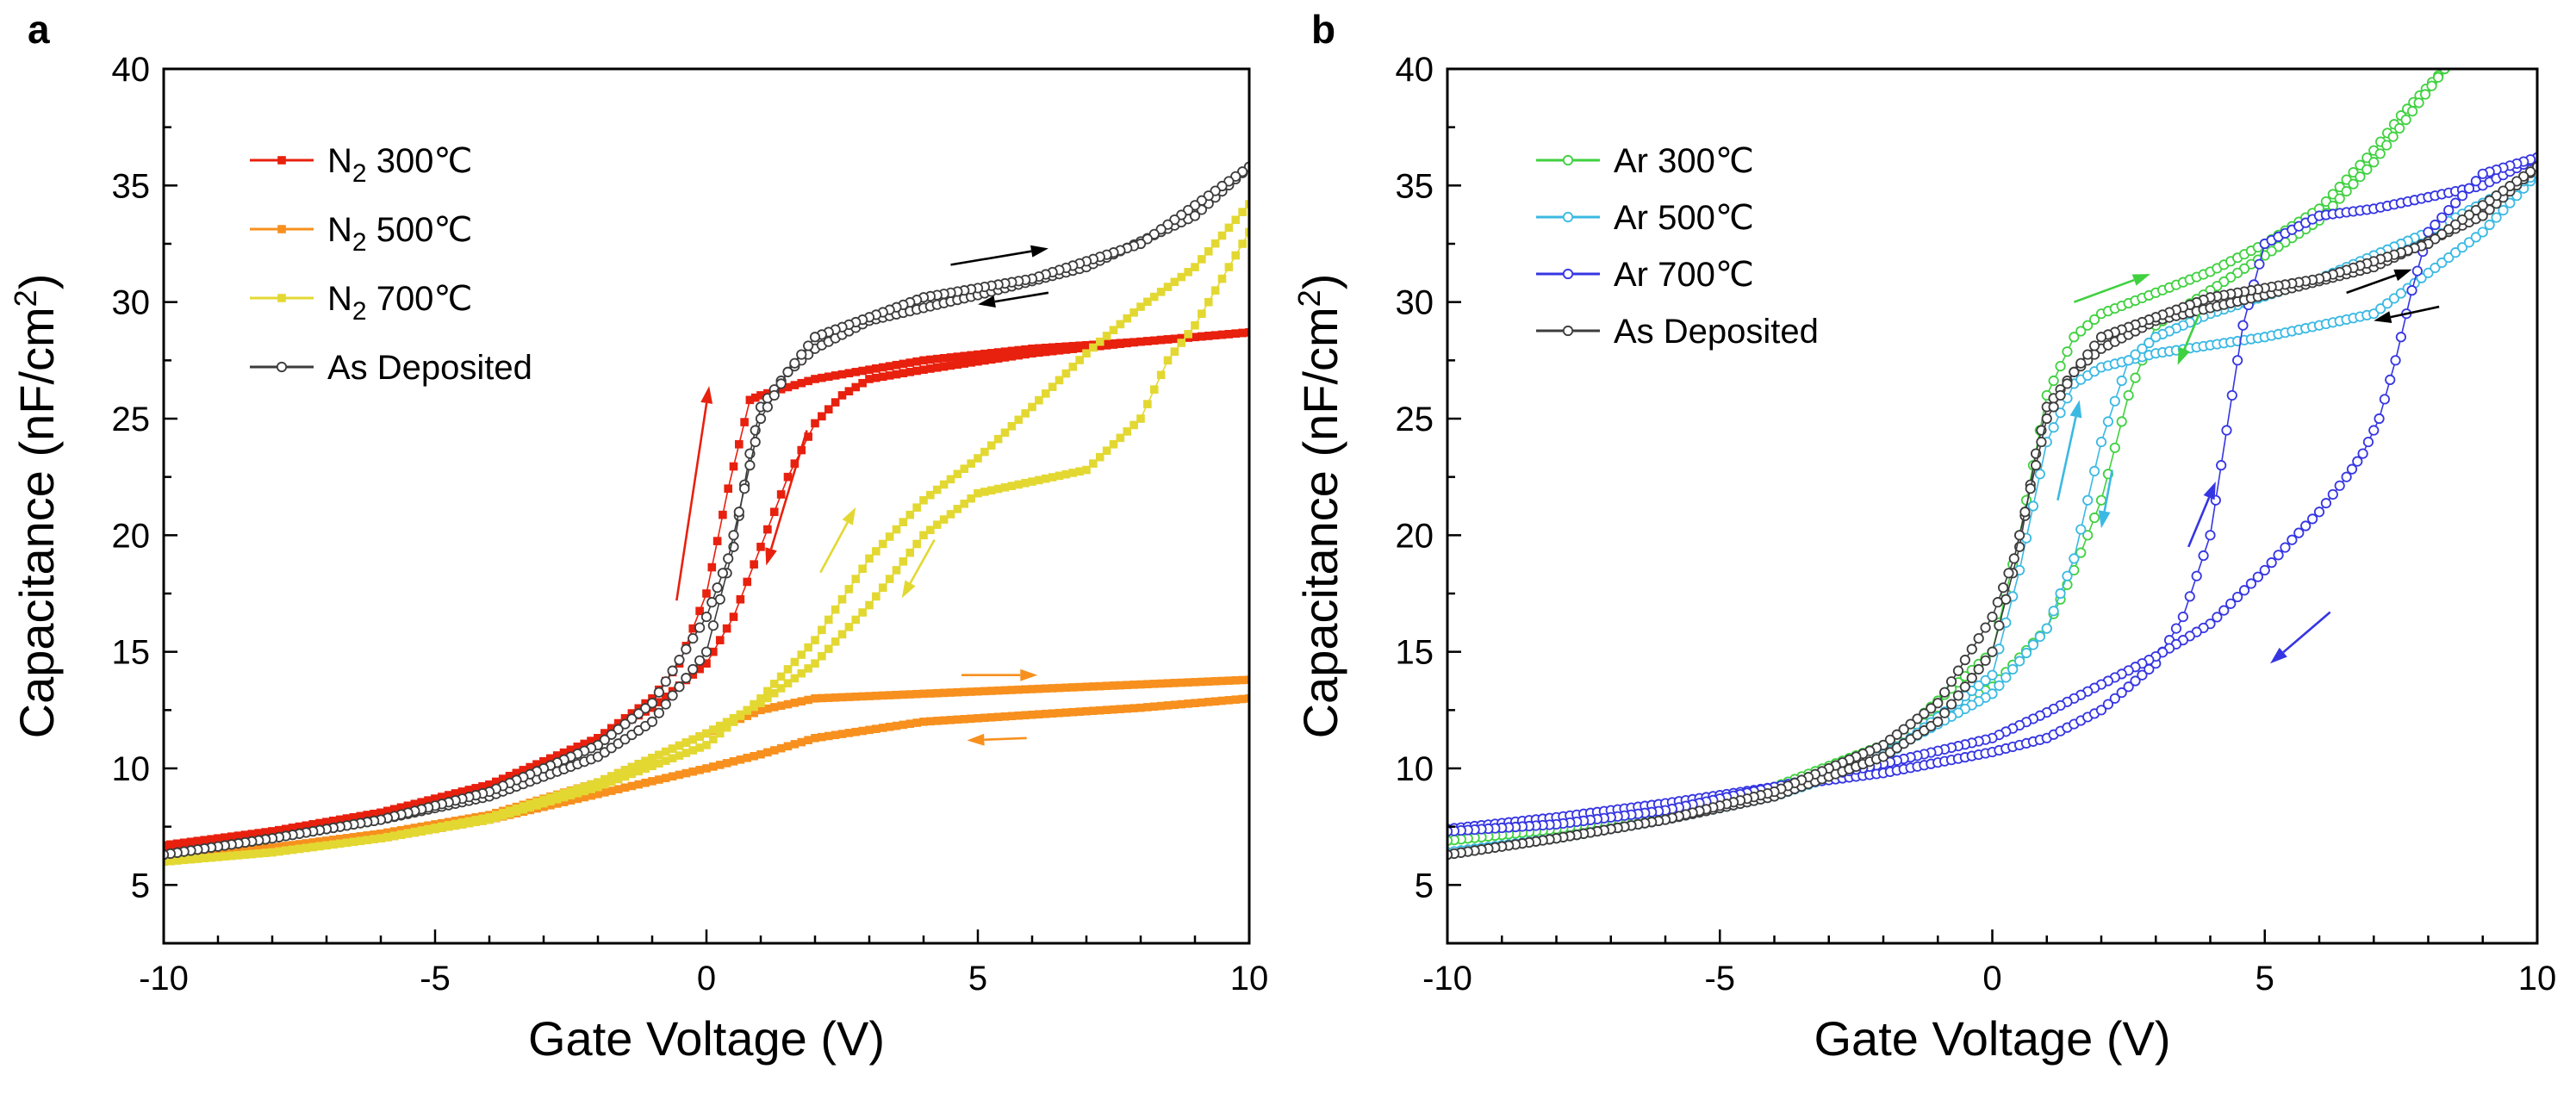  What do you see at coordinates (1684, 218) in the screenshot?
I see `legend-label: Ar 500℃` at bounding box center [1684, 218].